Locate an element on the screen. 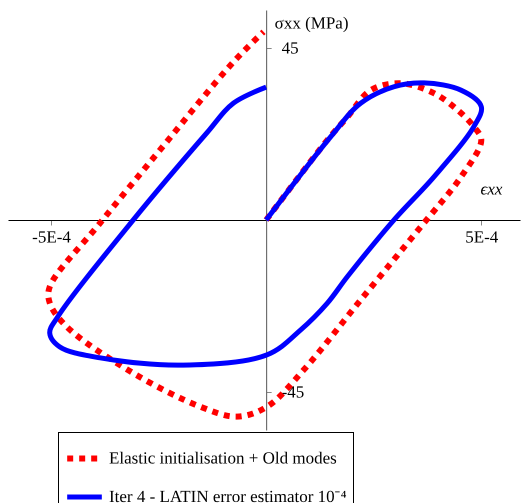  x-axis-title: ϵxx is located at coordinates (491, 189).